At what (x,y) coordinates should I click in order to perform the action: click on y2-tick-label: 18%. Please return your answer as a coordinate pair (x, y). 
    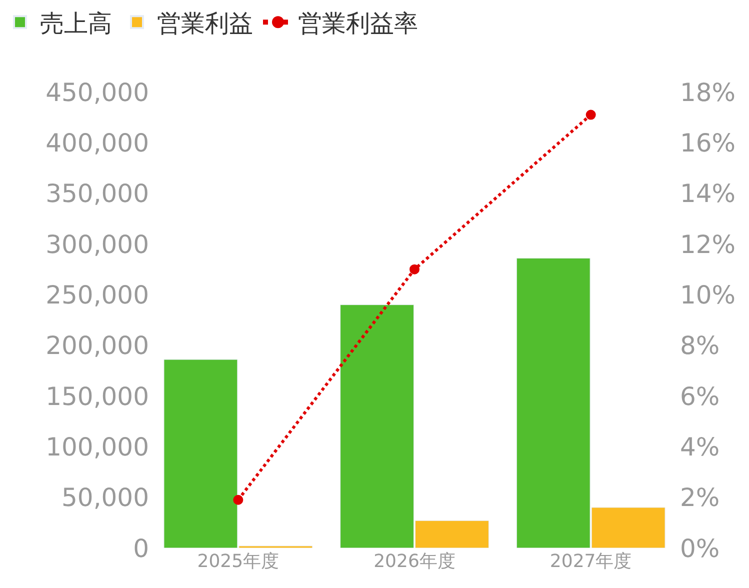
    Looking at the image, I should click on (708, 92).